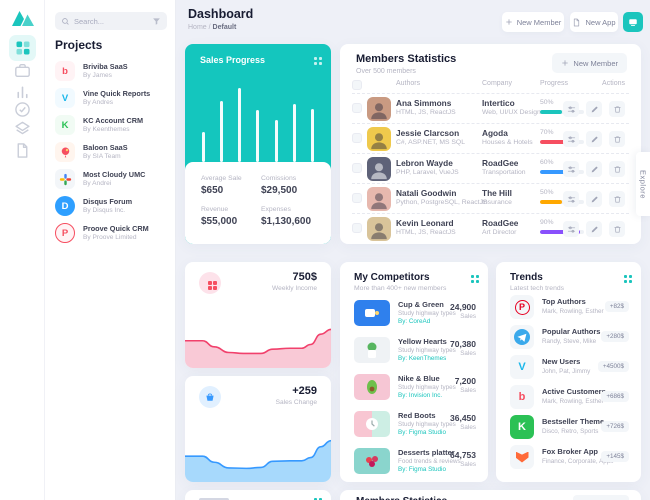 This screenshot has height=500, width=650. What do you see at coordinates (577, 22) in the screenshot?
I see `file-icon` at bounding box center [577, 22].